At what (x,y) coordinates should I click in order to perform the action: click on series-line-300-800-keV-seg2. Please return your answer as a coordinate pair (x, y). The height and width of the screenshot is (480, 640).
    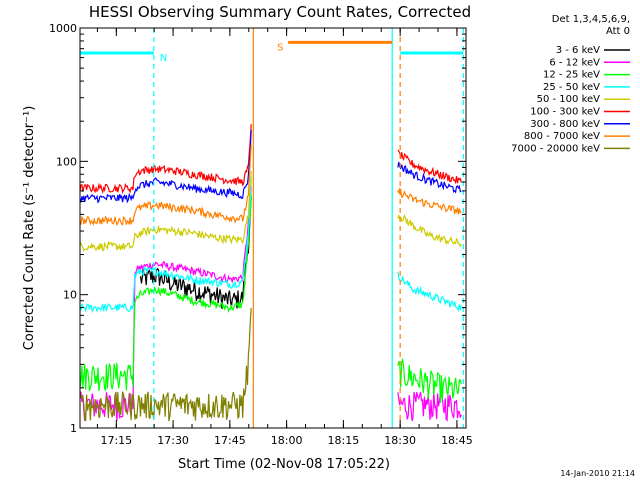
    Looking at the image, I should click on (429, 177).